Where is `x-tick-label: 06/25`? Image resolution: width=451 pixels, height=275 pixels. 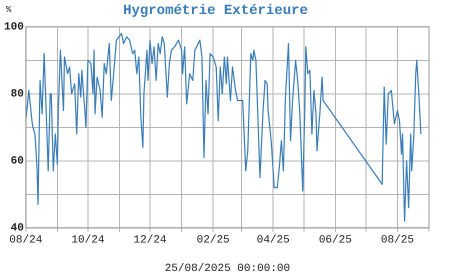 x-tick-label: 06/25 is located at coordinates (335, 240).